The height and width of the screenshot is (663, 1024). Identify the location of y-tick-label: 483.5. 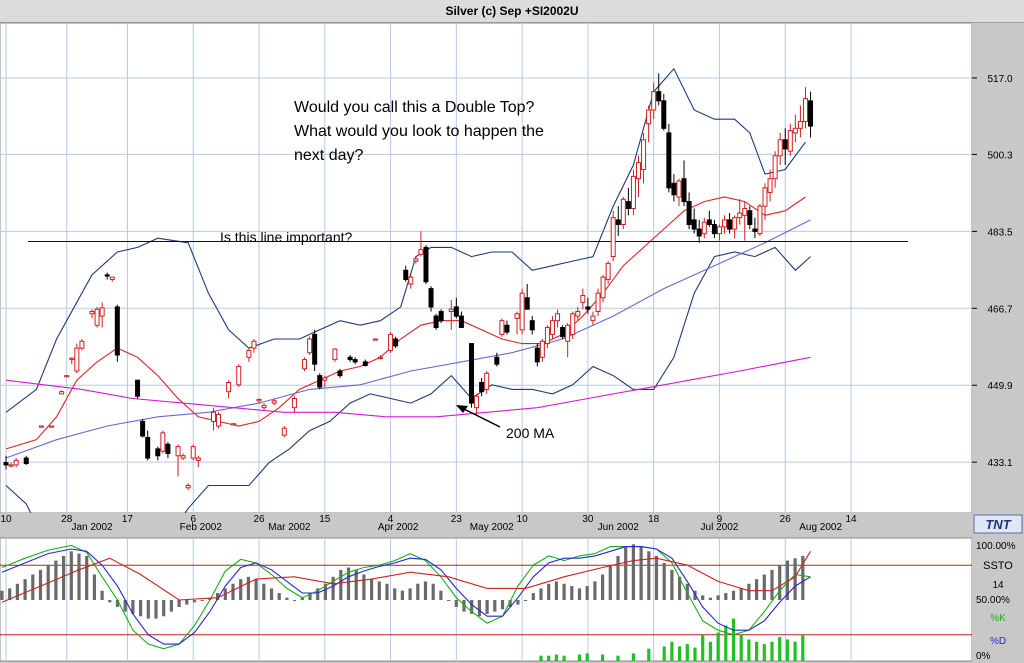
(999, 232).